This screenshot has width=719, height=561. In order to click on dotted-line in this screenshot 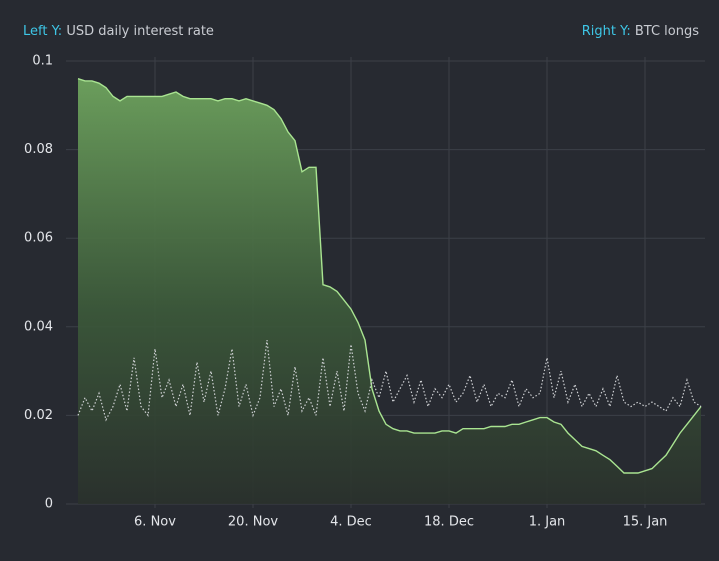, I will do `click(389, 381)`.